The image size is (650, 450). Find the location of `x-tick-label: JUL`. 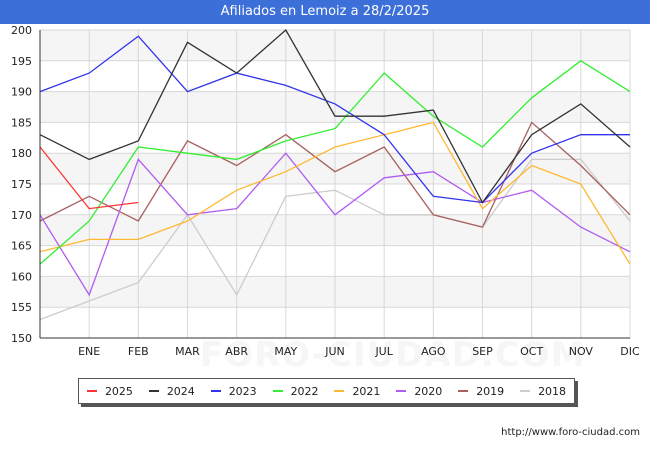

x-tick-label: JUL is located at coordinates (383, 351).